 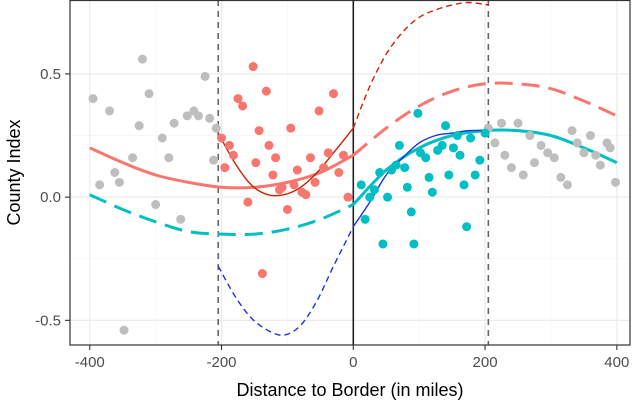 What do you see at coordinates (90, 362) in the screenshot?
I see `x-tick-label: -400` at bounding box center [90, 362].